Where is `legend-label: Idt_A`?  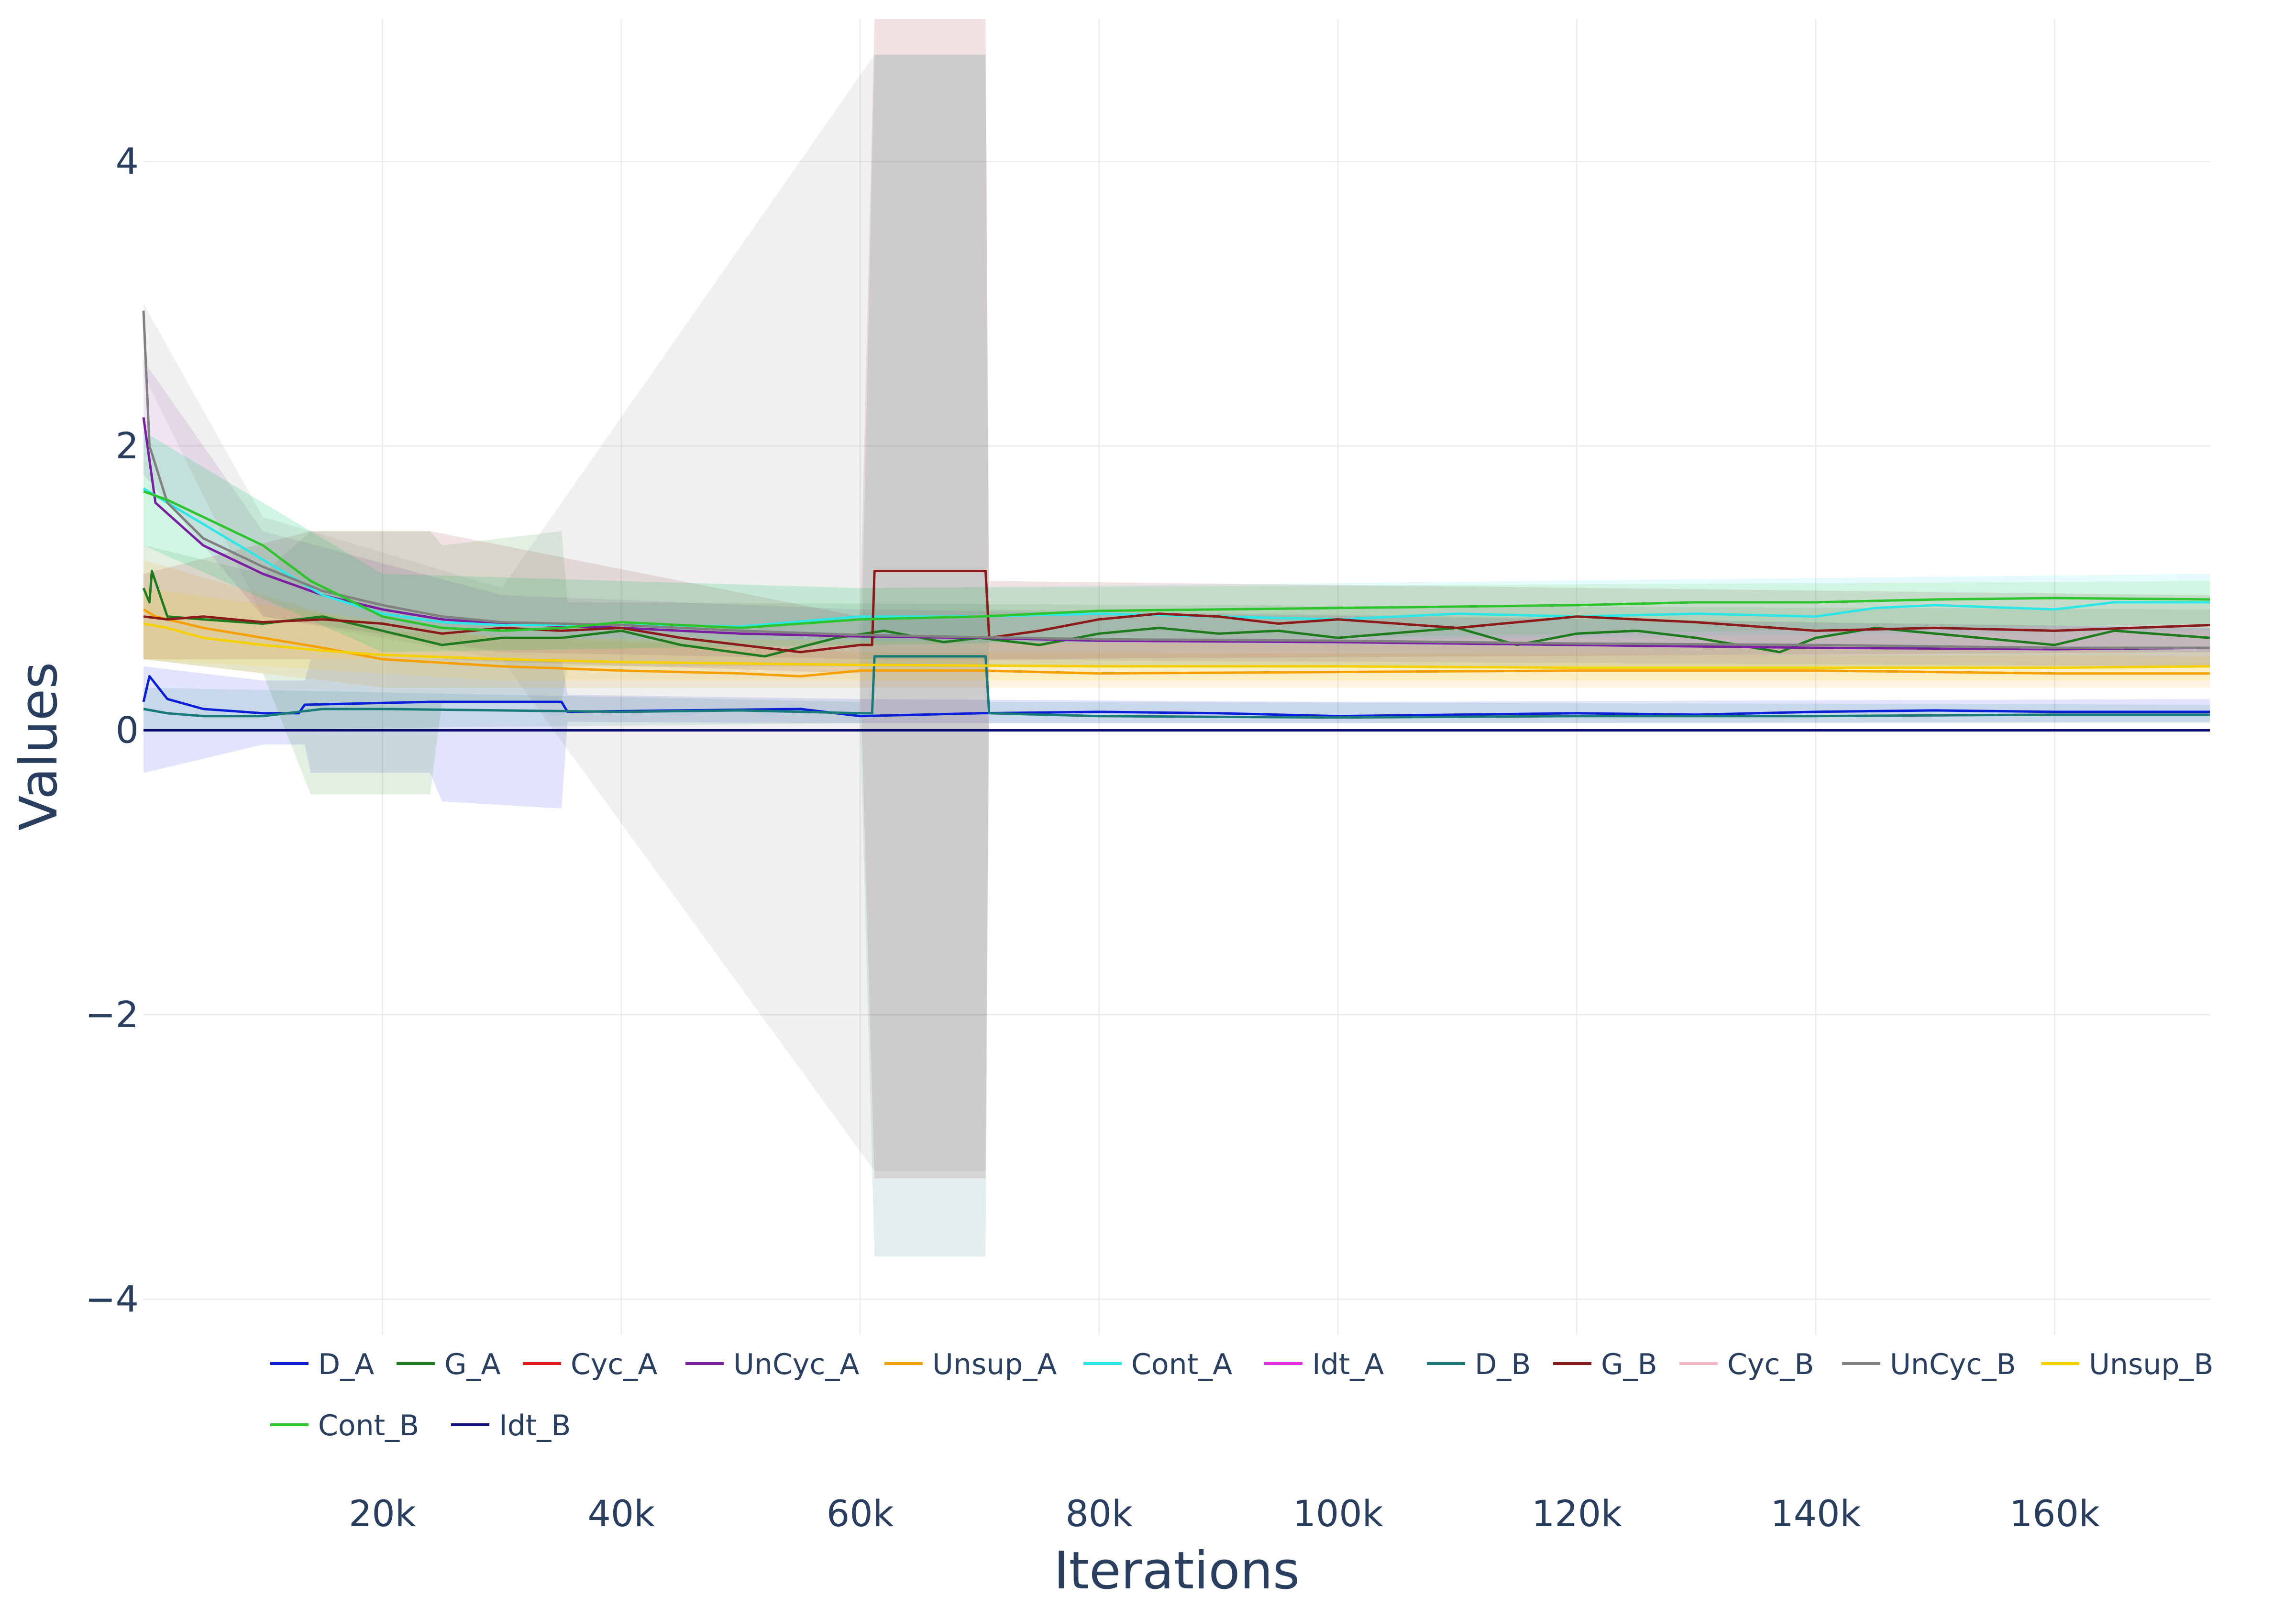
legend-label: Idt_A is located at coordinates (1348, 1364).